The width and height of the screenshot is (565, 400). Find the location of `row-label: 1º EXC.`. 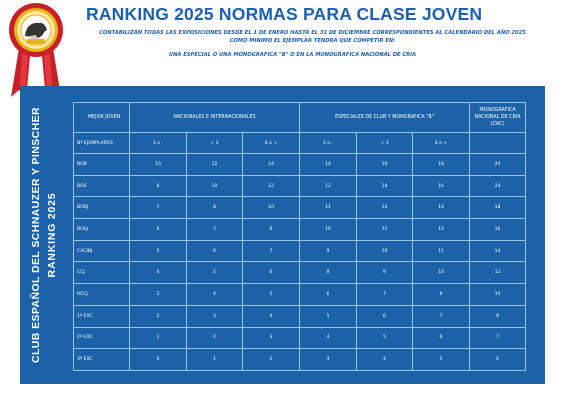

row-label: 1º EXC. is located at coordinates (101, 316).